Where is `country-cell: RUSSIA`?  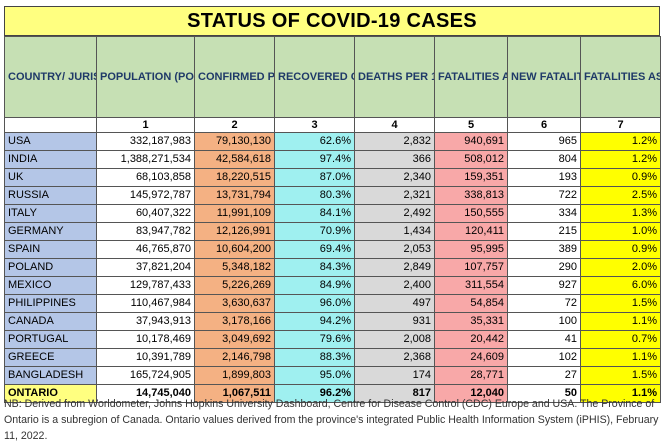 country-cell: RUSSIA is located at coordinates (50, 195).